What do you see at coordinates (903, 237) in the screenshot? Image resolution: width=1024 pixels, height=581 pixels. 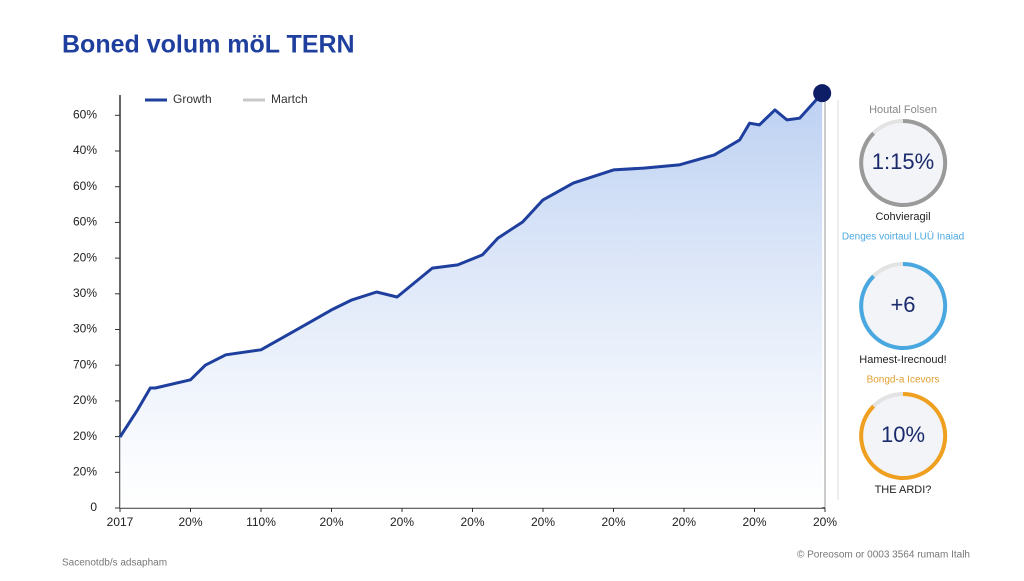 I see `gauge-subcaption: Denges voirtaul LUÜ Inaiad` at bounding box center [903, 237].